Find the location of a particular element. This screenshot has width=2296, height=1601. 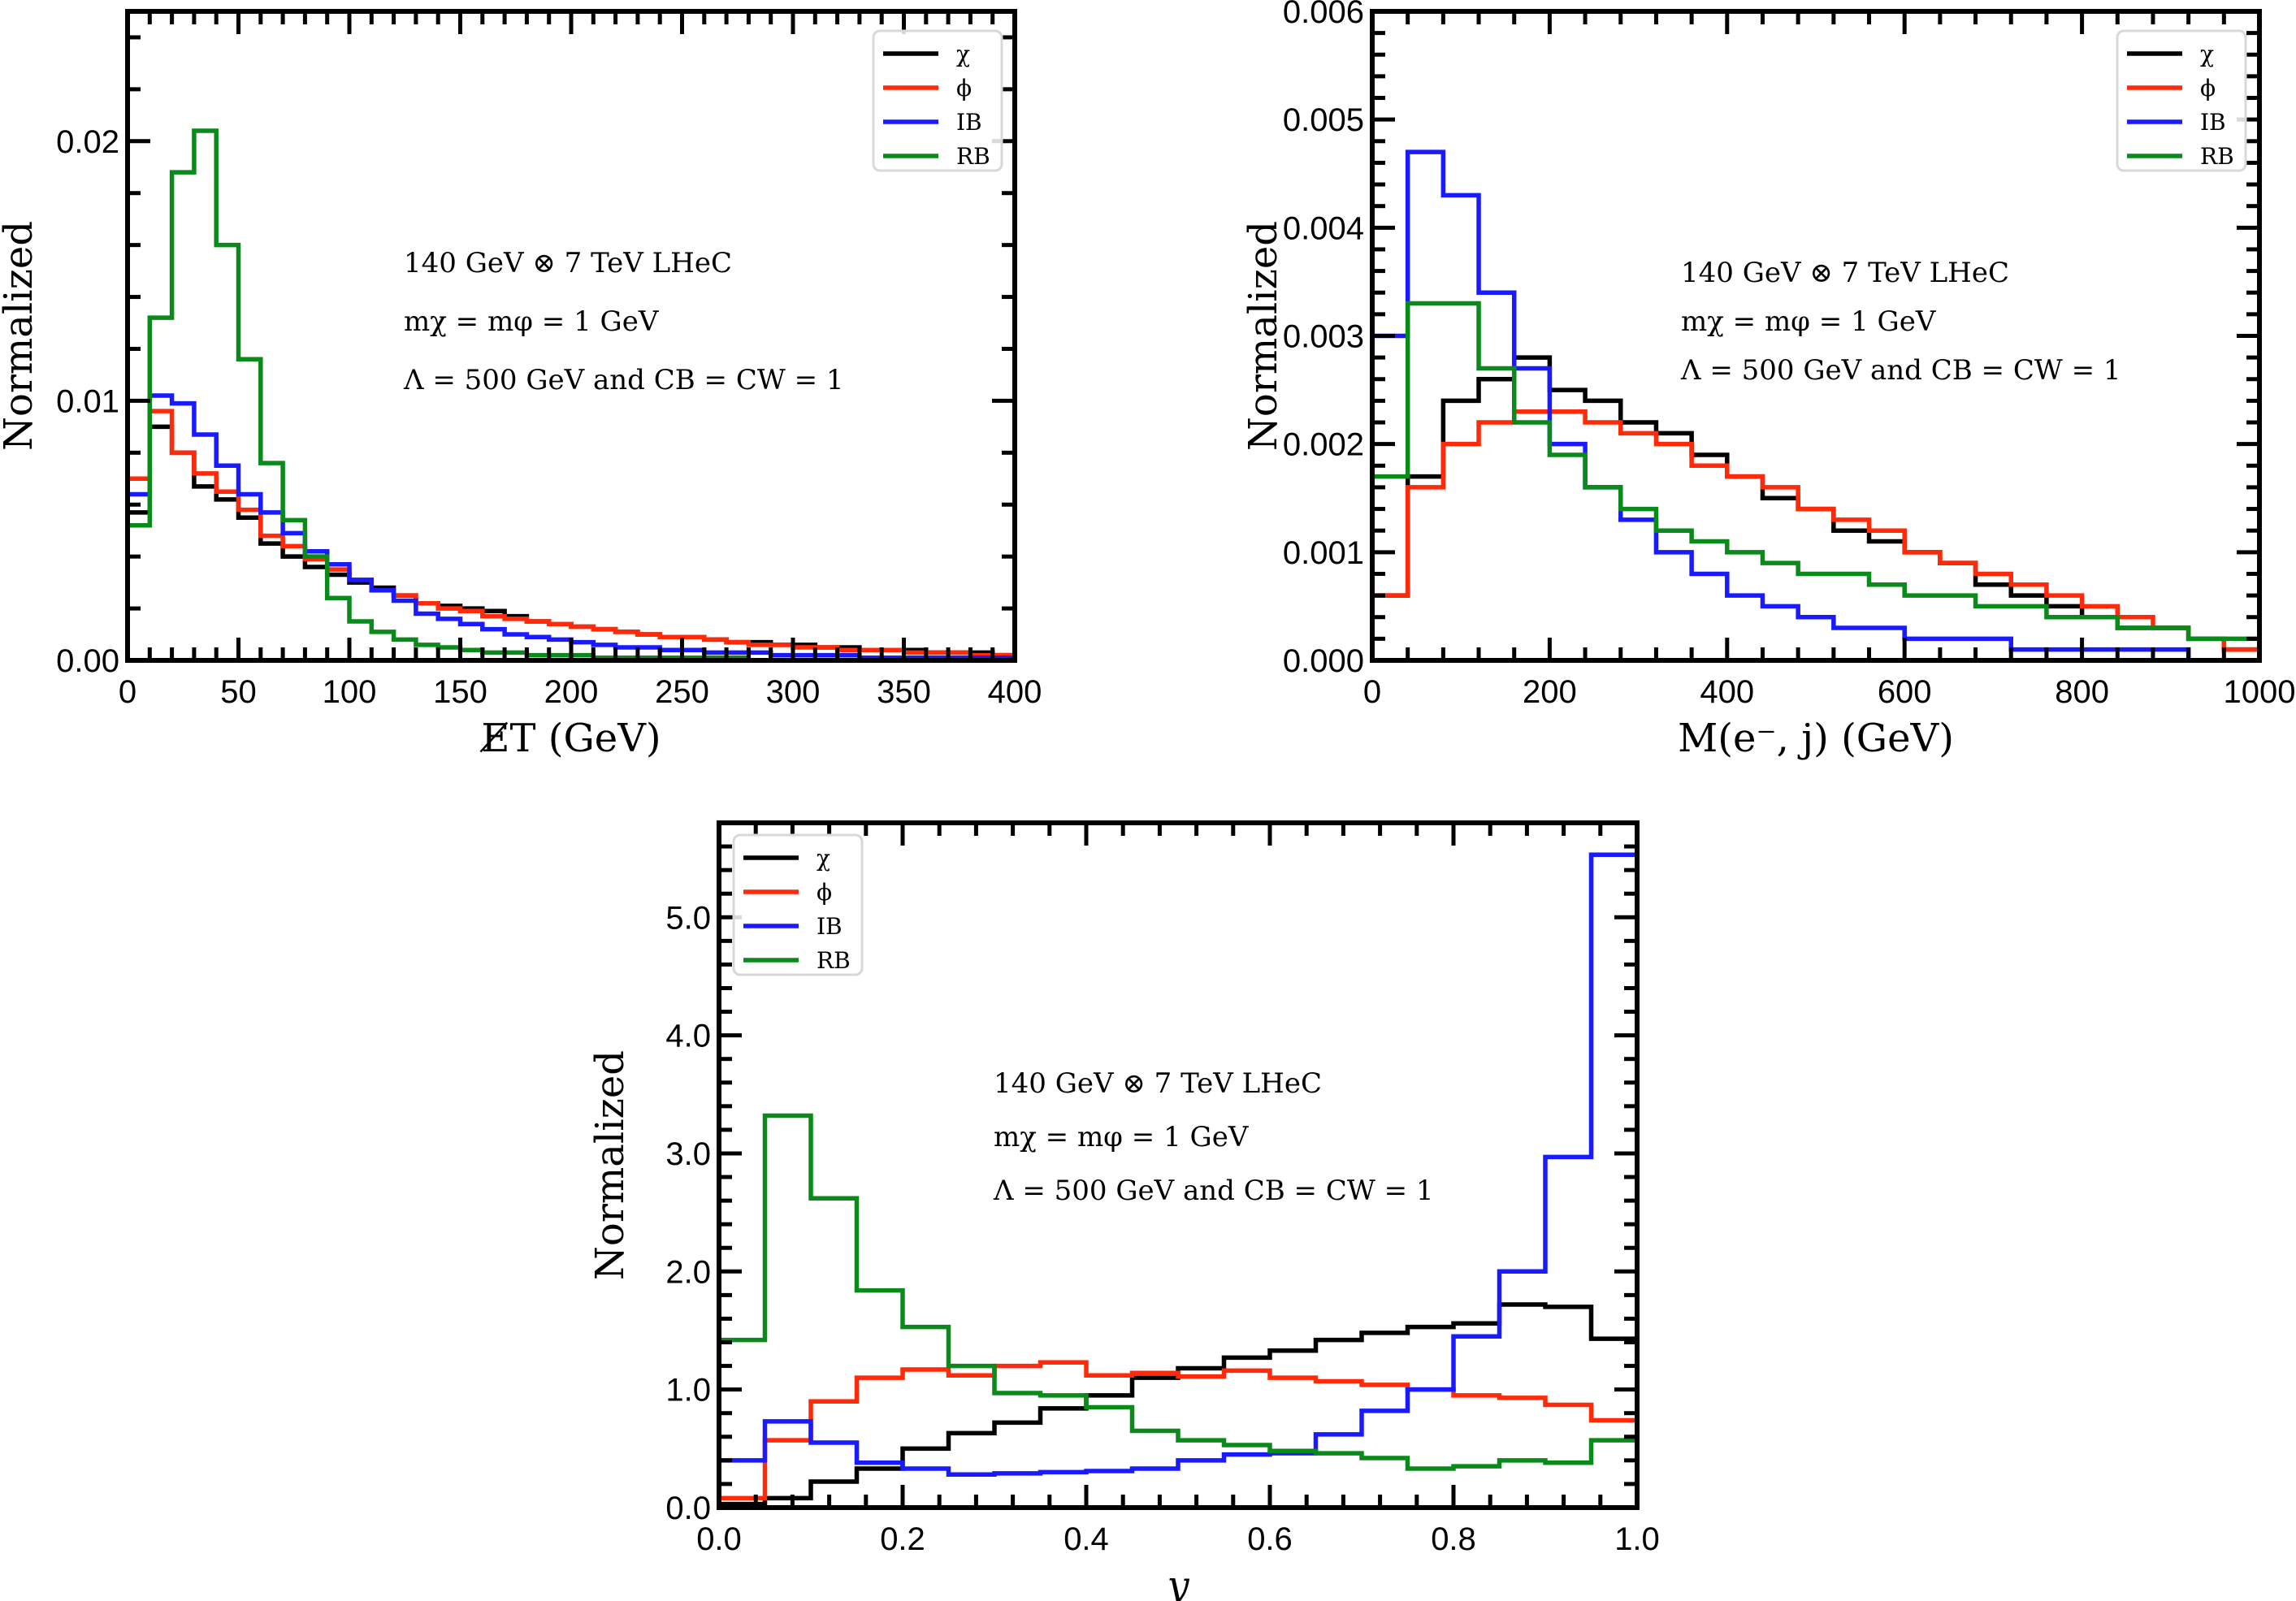

x-axis-label: M(e⁻, j) (GeV) is located at coordinates (1816, 739).